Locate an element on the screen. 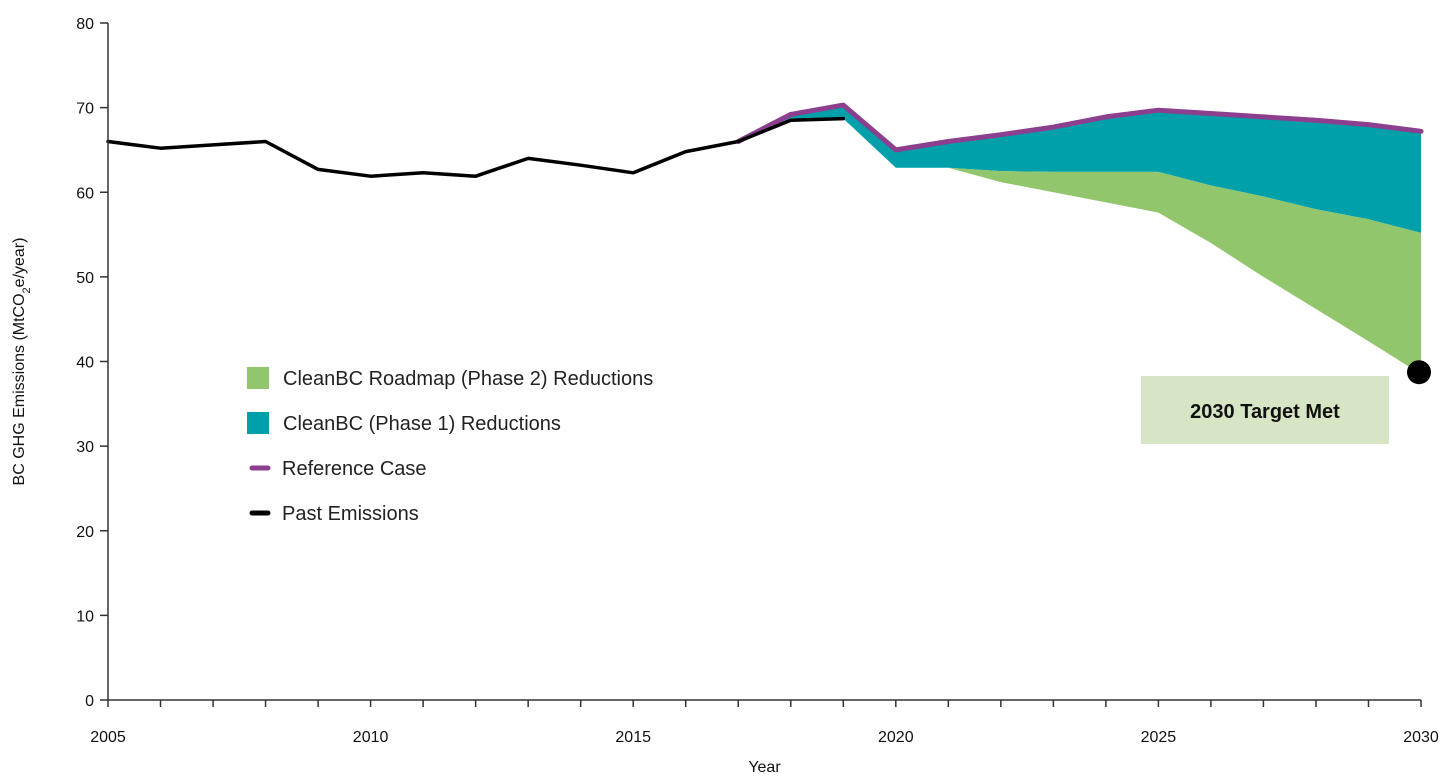 The height and width of the screenshot is (776, 1441). x-axis-title: Year is located at coordinates (764, 767).